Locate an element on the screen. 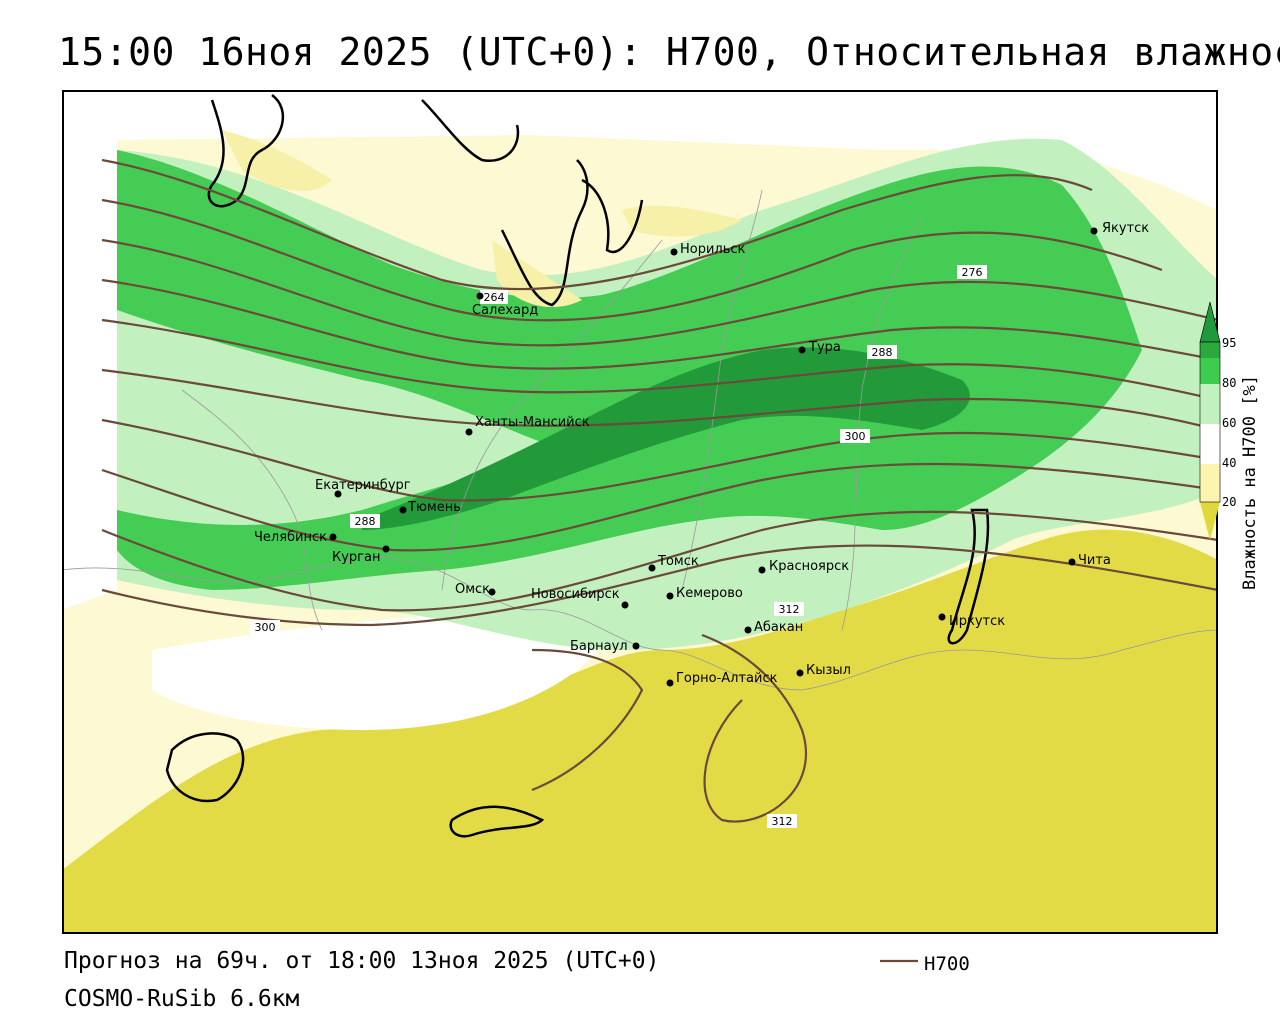  contour-label: 276 is located at coordinates (972, 272).